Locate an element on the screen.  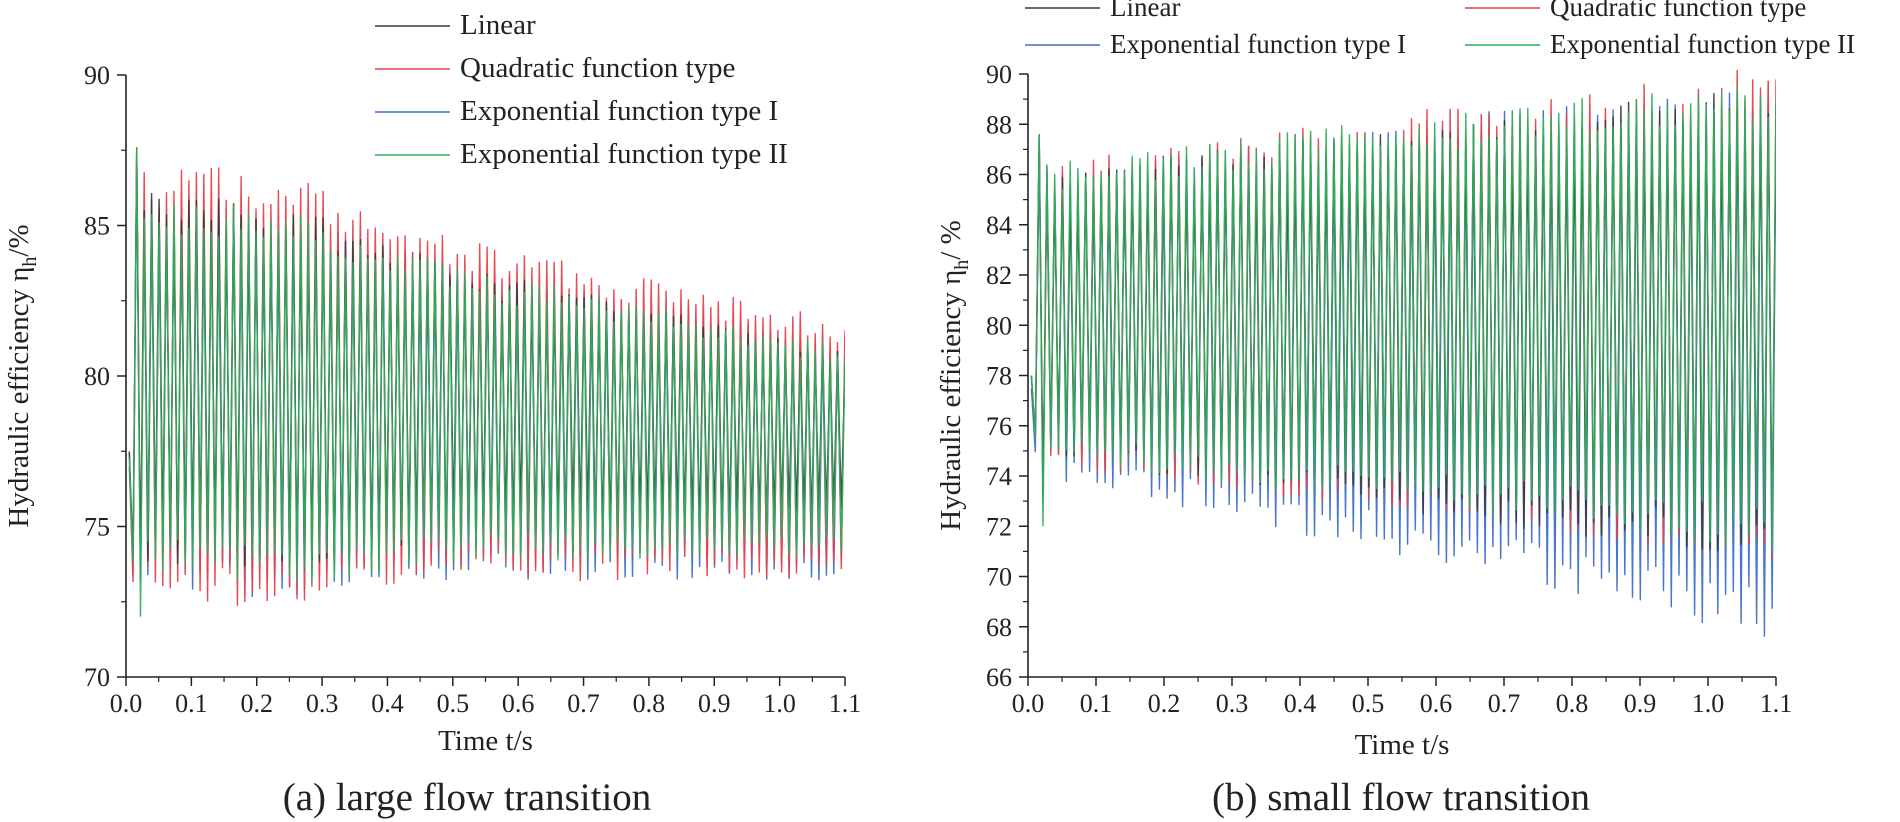
y-tick-label: 88 is located at coordinates (999, 124).